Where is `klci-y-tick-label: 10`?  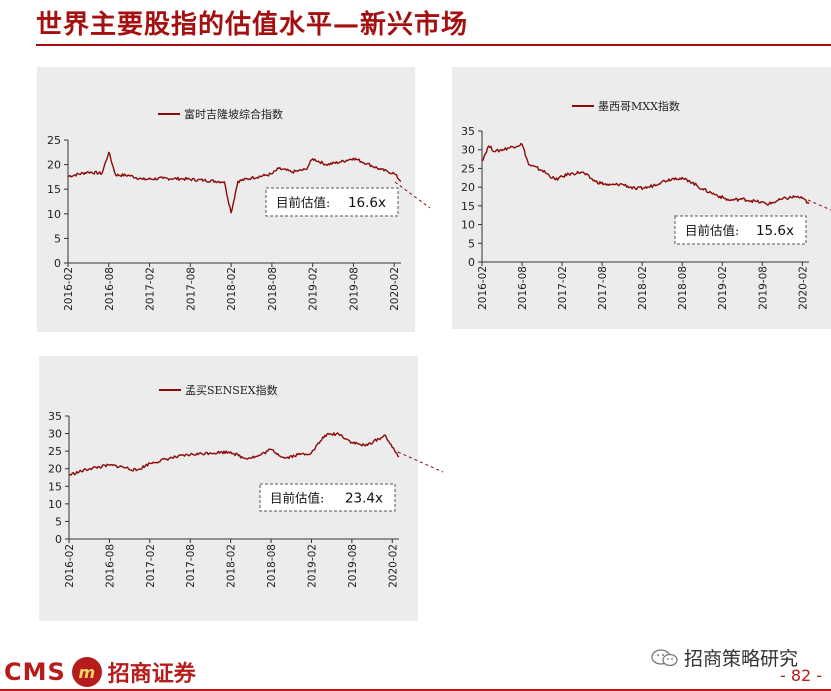
klci-y-tick-label: 10 is located at coordinates (54, 214).